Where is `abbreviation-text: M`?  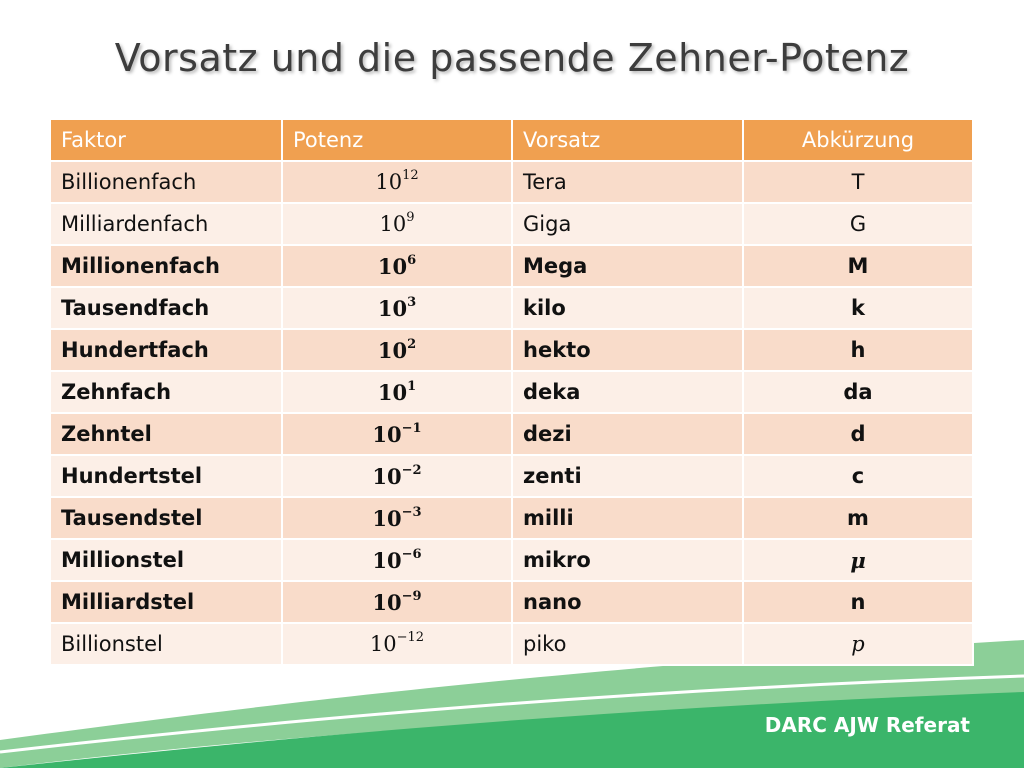 abbreviation-text: M is located at coordinates (858, 266).